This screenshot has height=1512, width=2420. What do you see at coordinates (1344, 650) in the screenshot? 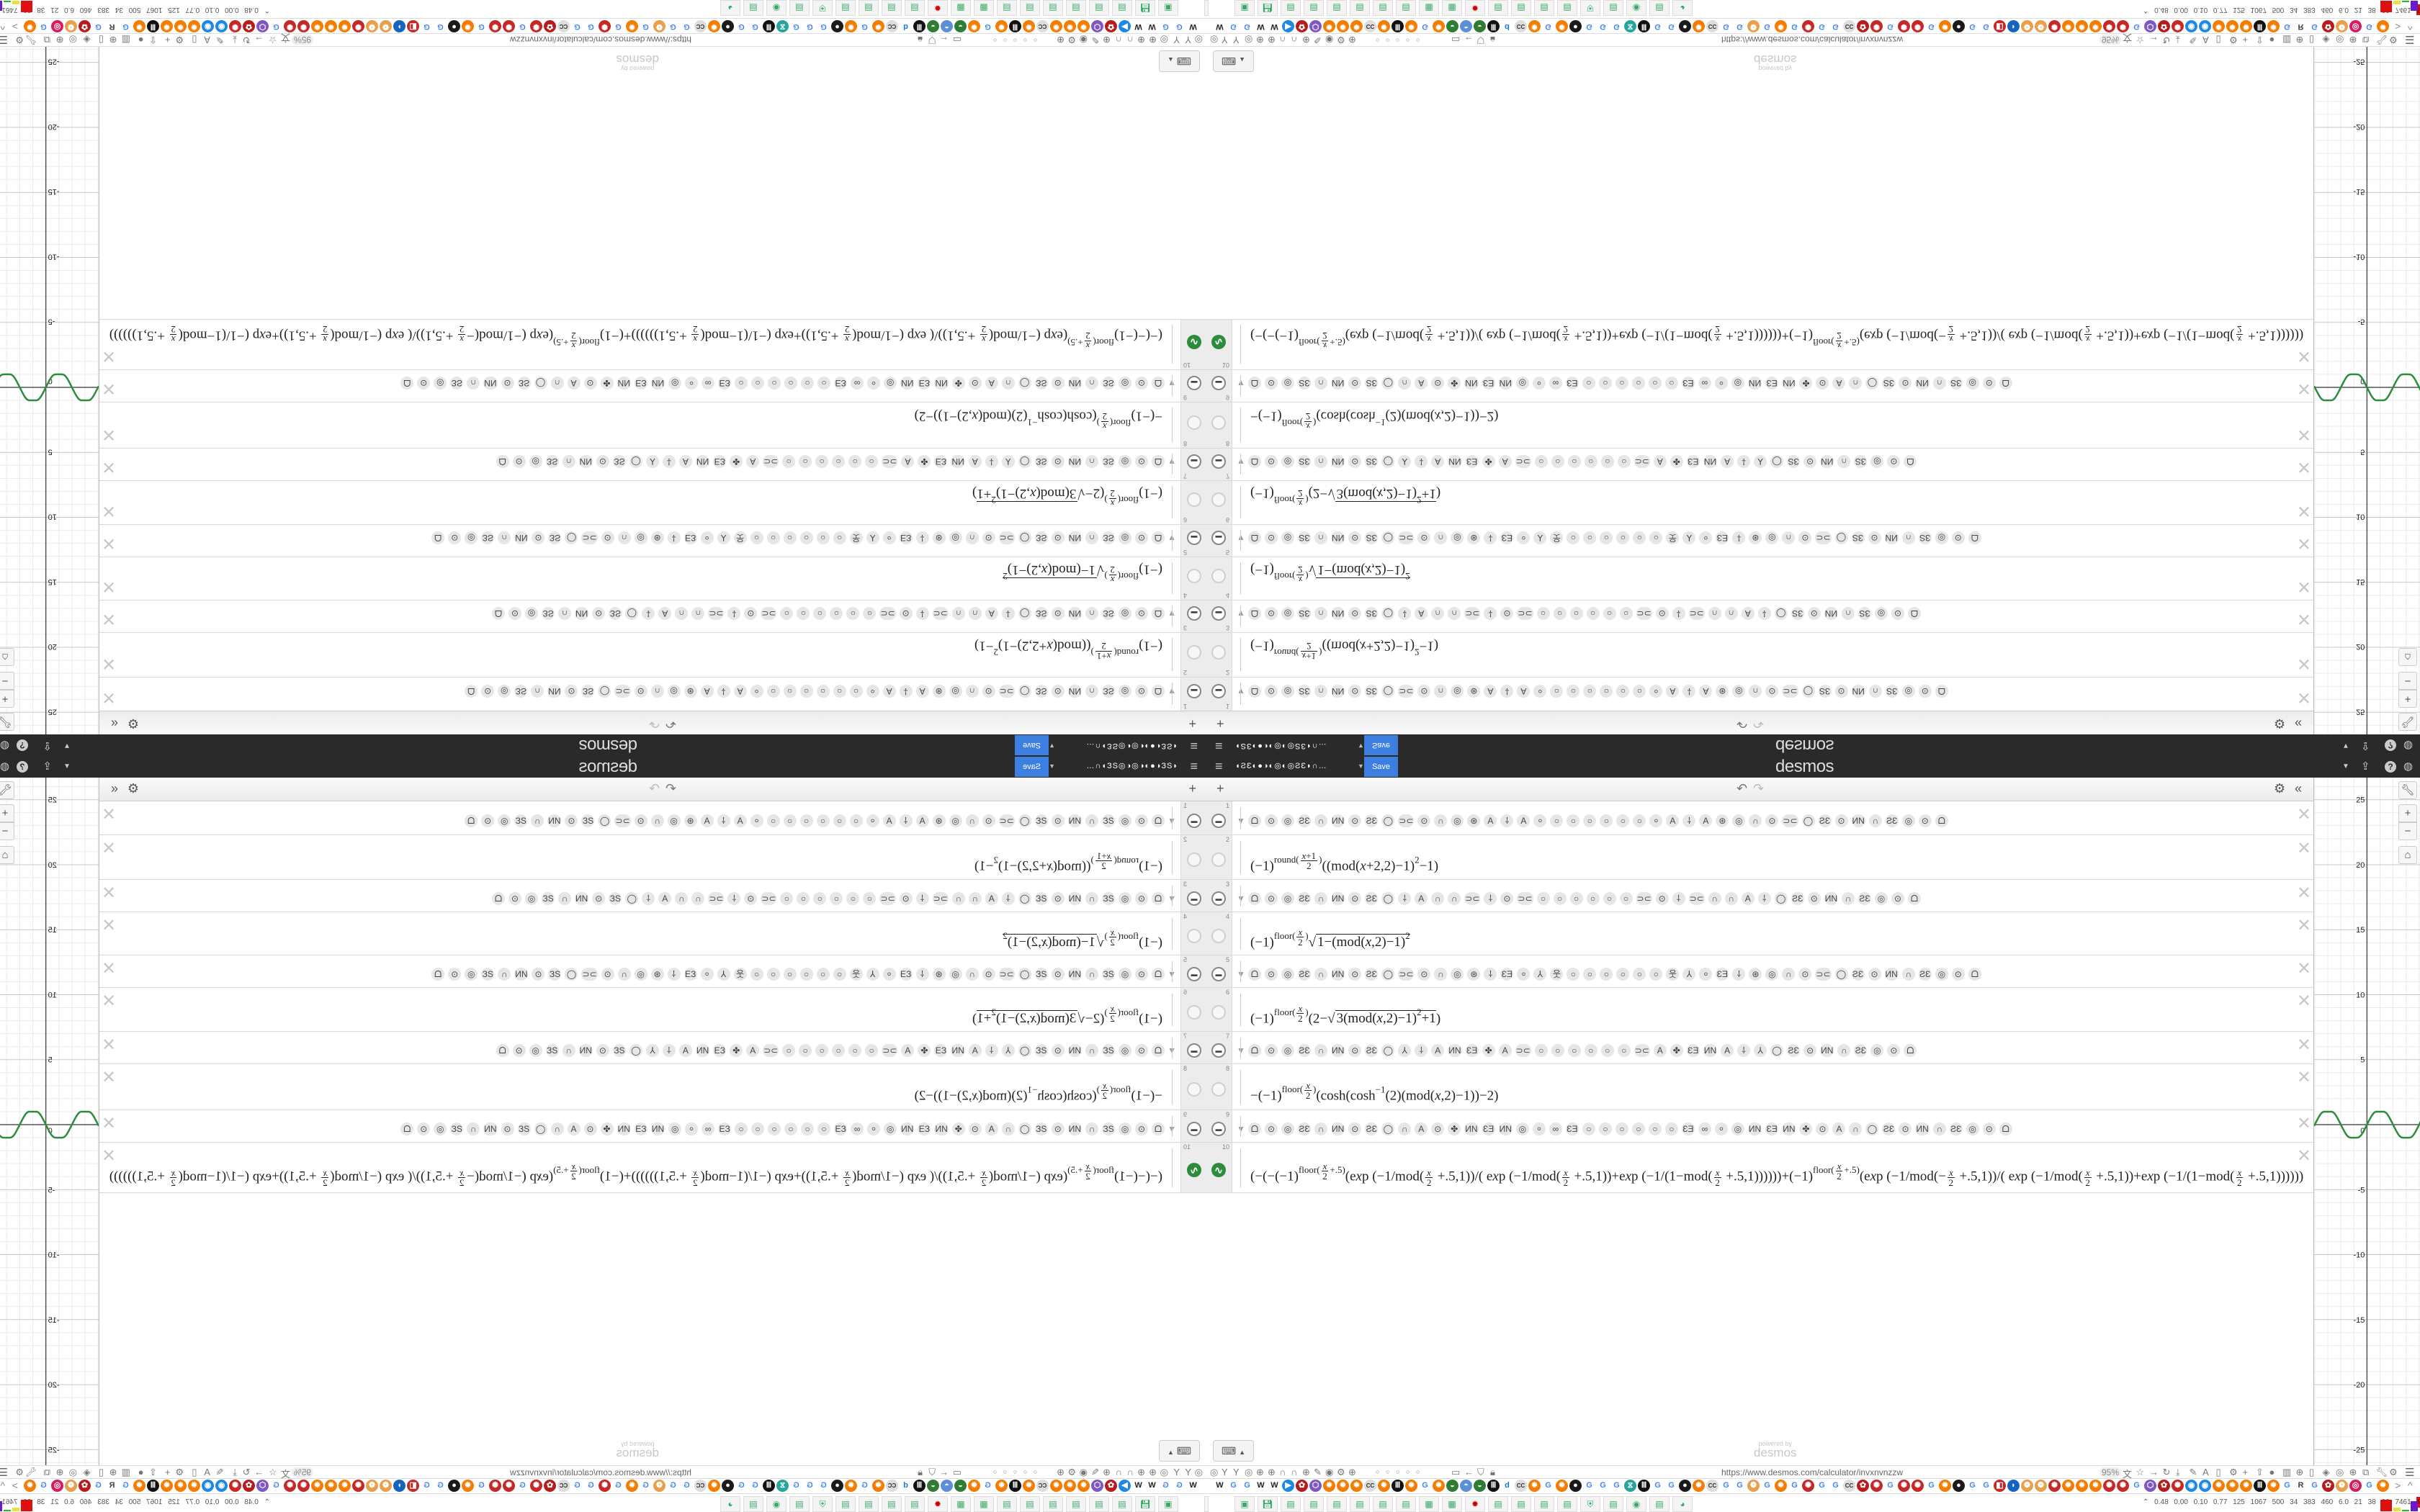
I see `math-expression: (−1)round(x+1 2)((mod(x+2,2)−1)2−1)` at bounding box center [1344, 650].